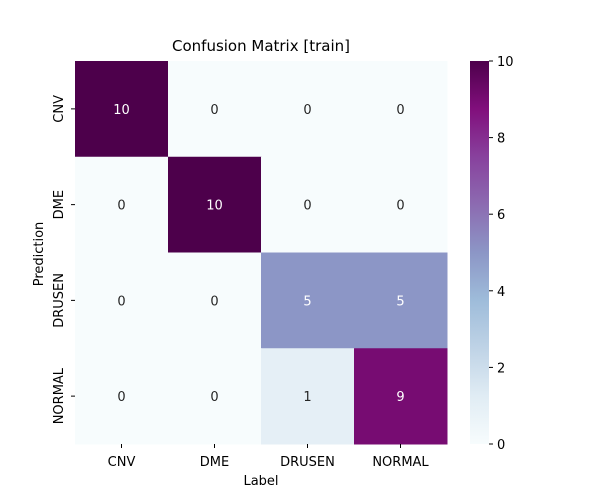  I want to click on cell-value-label: 9, so click(400, 397).